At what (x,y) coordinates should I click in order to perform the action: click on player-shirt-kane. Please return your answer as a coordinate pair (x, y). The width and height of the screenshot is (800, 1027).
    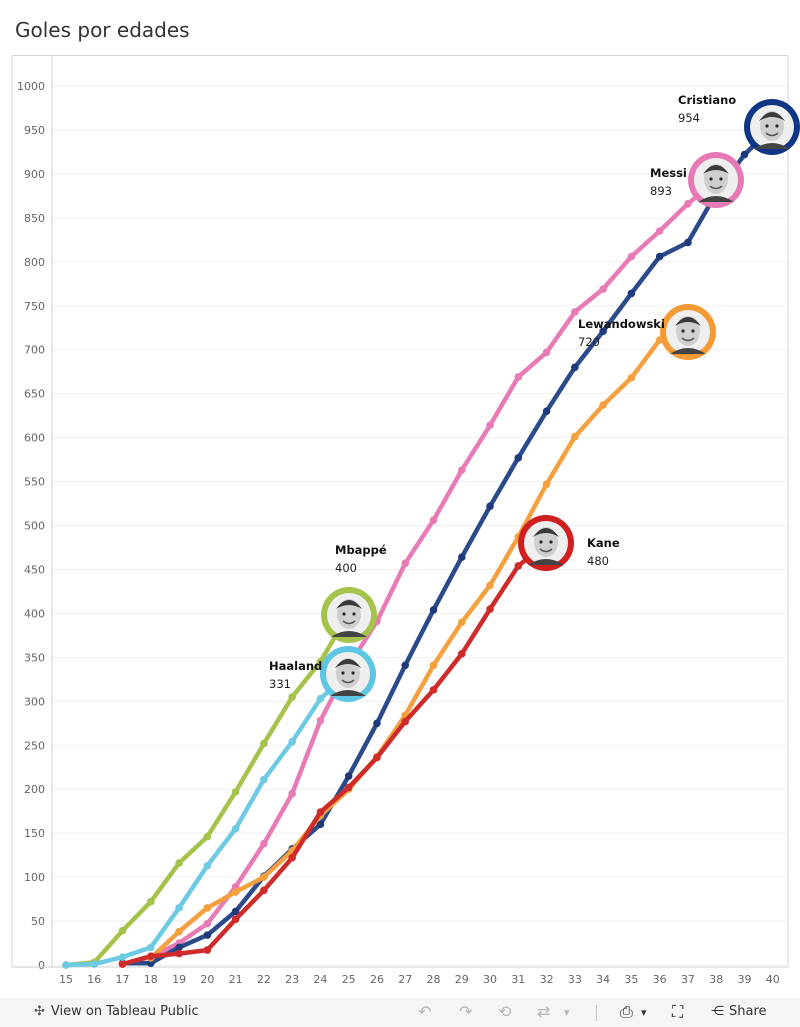
    Looking at the image, I should click on (546, 562).